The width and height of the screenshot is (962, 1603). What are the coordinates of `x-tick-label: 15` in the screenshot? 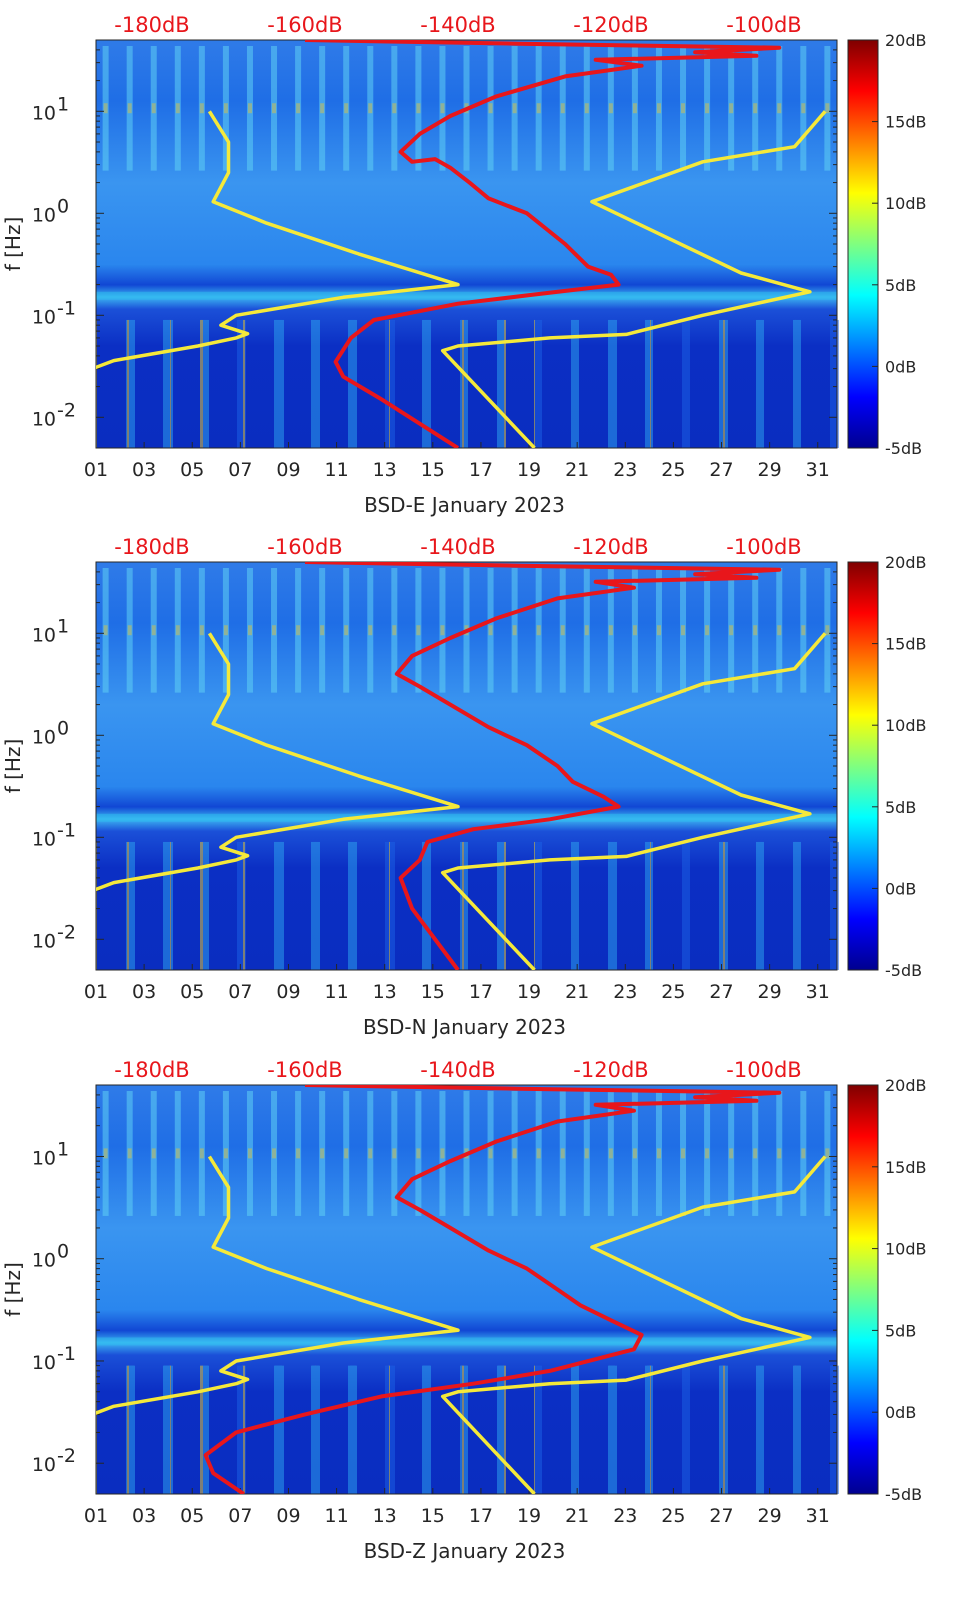 It's located at (433, 992).